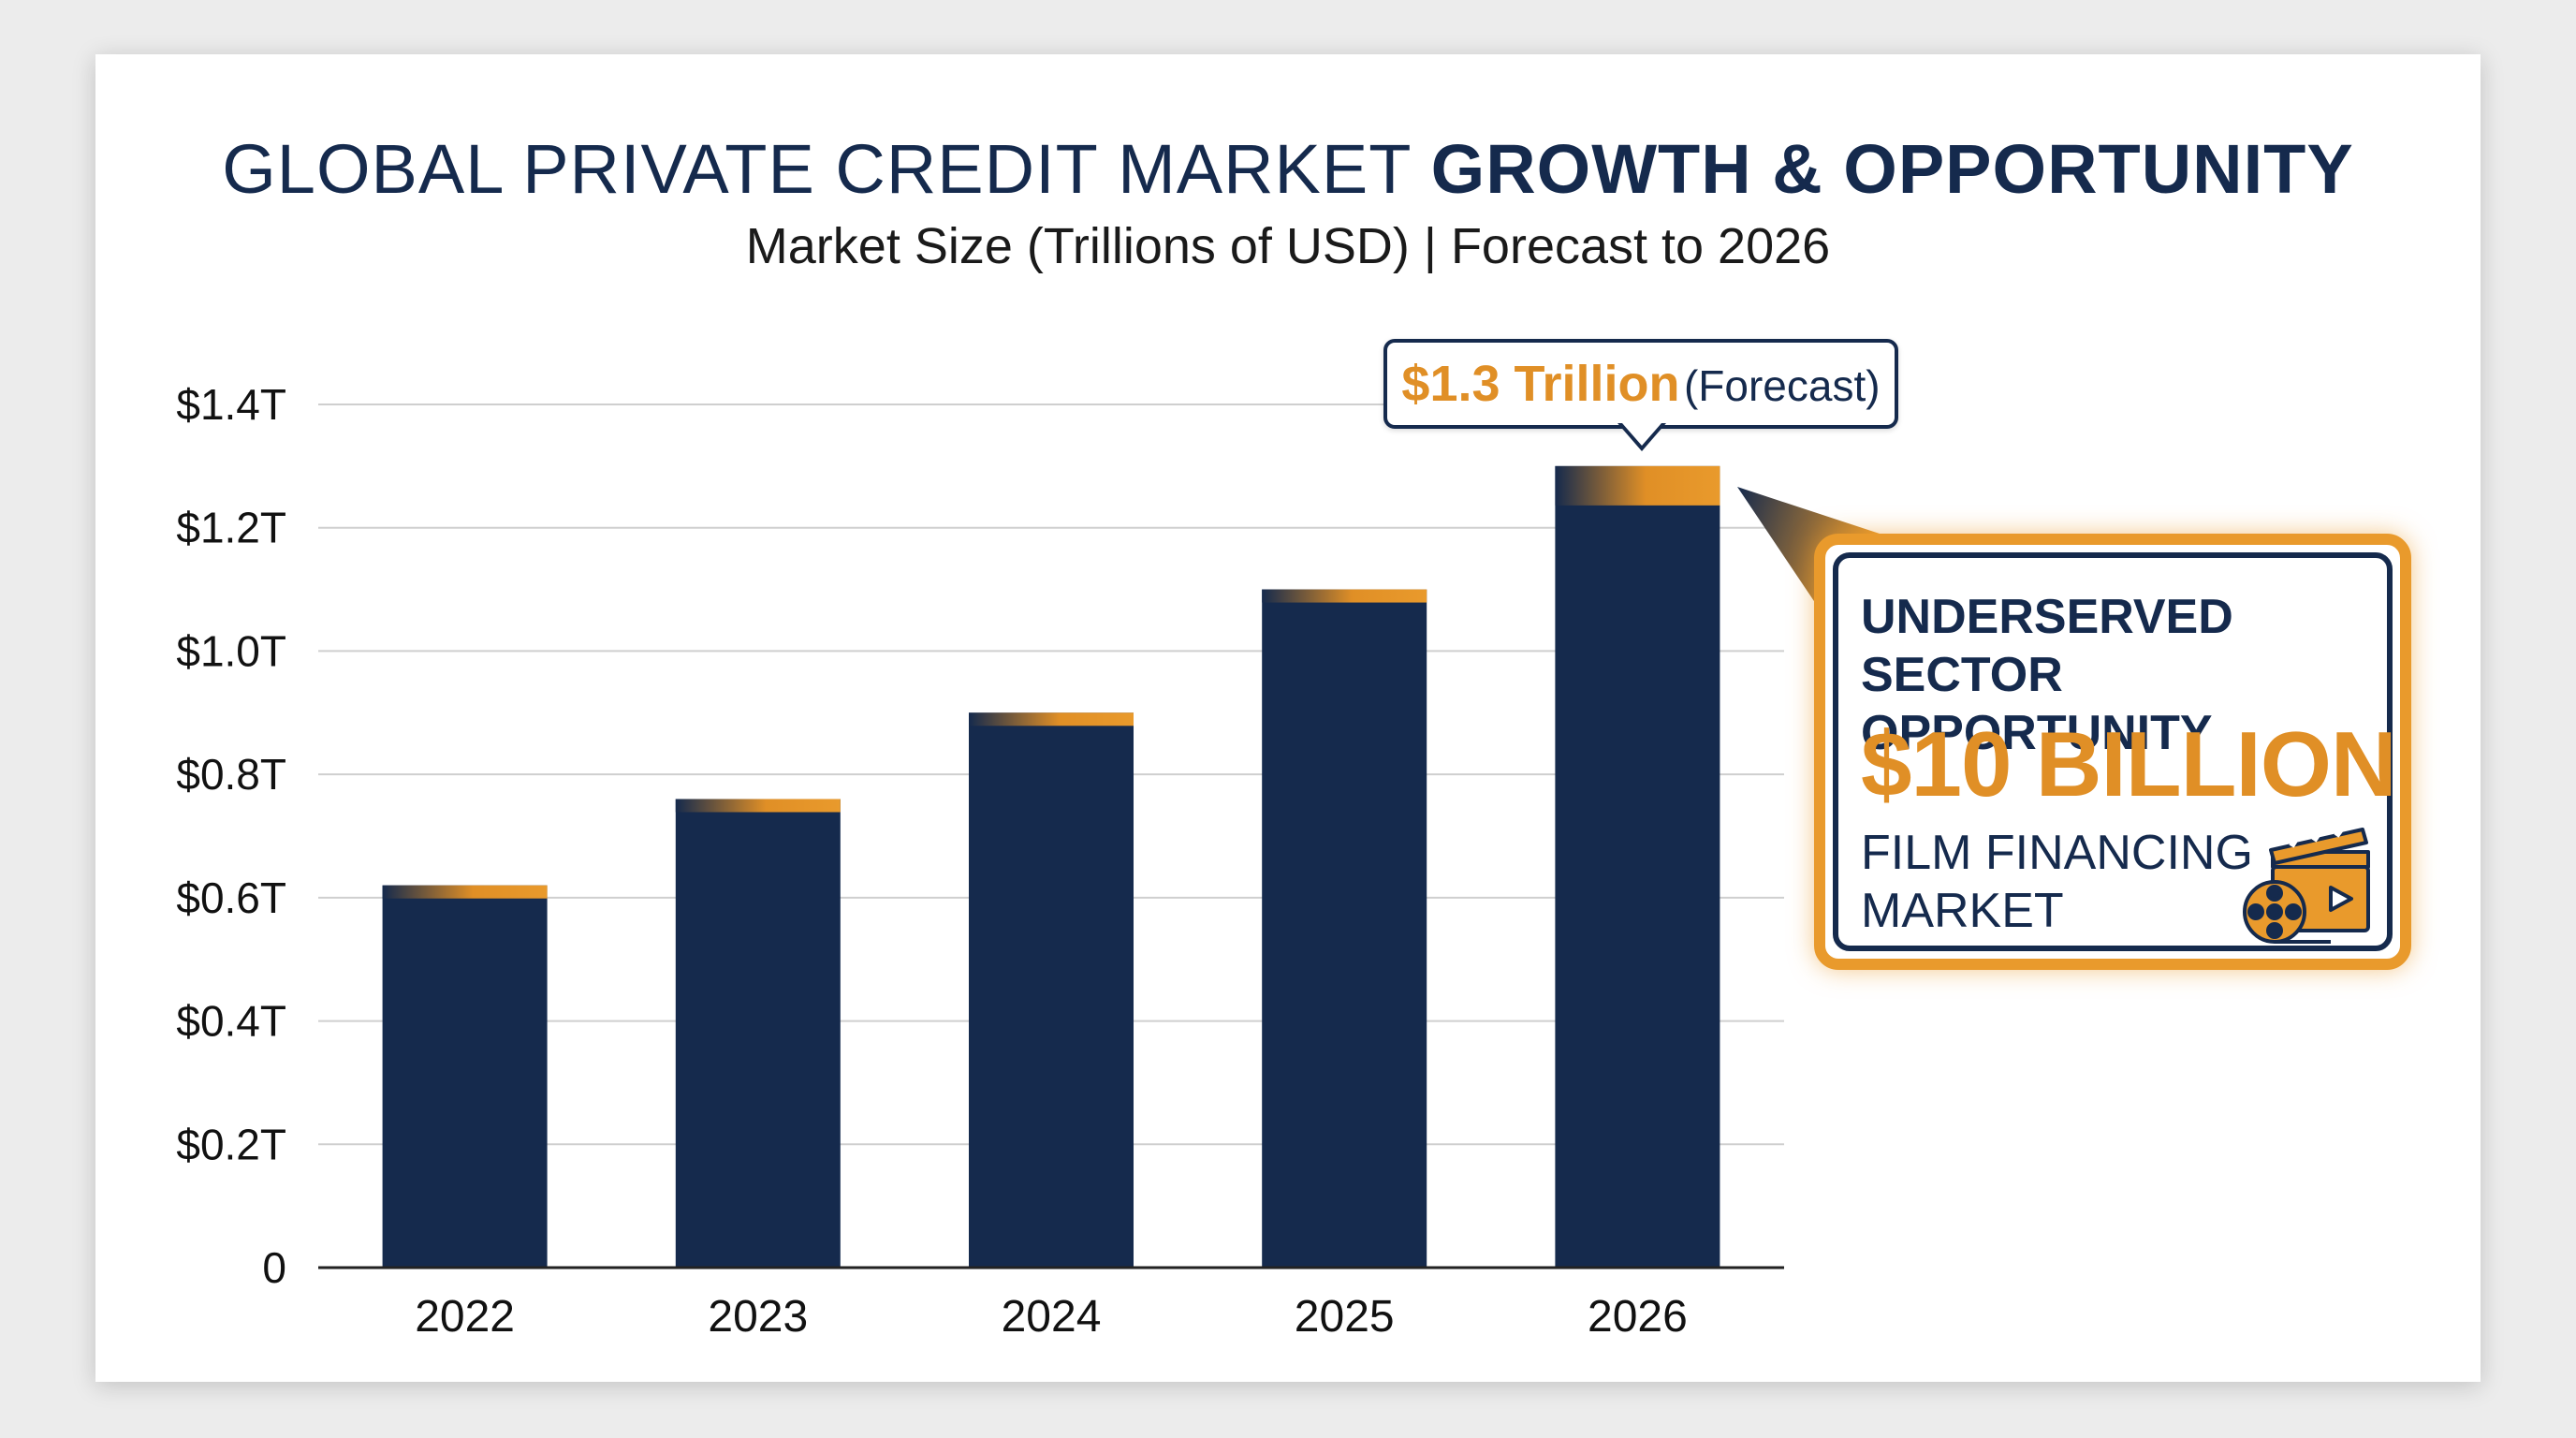  I want to click on bar-2025, so click(1345, 928).